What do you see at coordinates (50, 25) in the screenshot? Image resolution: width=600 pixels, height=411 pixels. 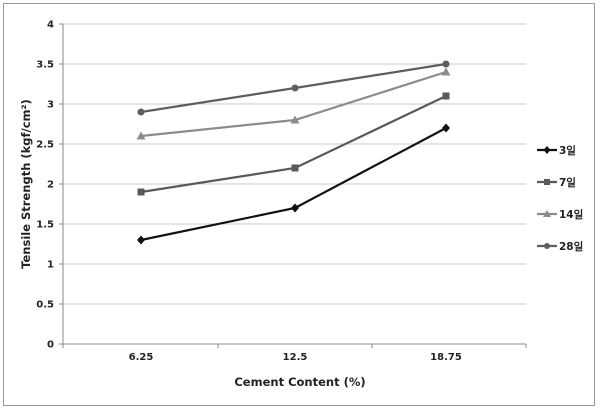 I see `y-tick-label: 4` at bounding box center [50, 25].